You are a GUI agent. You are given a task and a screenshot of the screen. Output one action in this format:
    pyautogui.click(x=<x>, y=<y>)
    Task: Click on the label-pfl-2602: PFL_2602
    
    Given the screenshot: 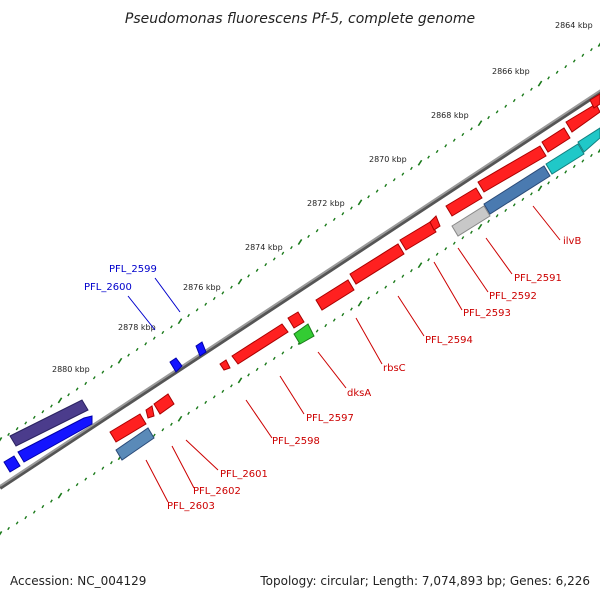 What is the action you would take?
    pyautogui.click(x=217, y=491)
    